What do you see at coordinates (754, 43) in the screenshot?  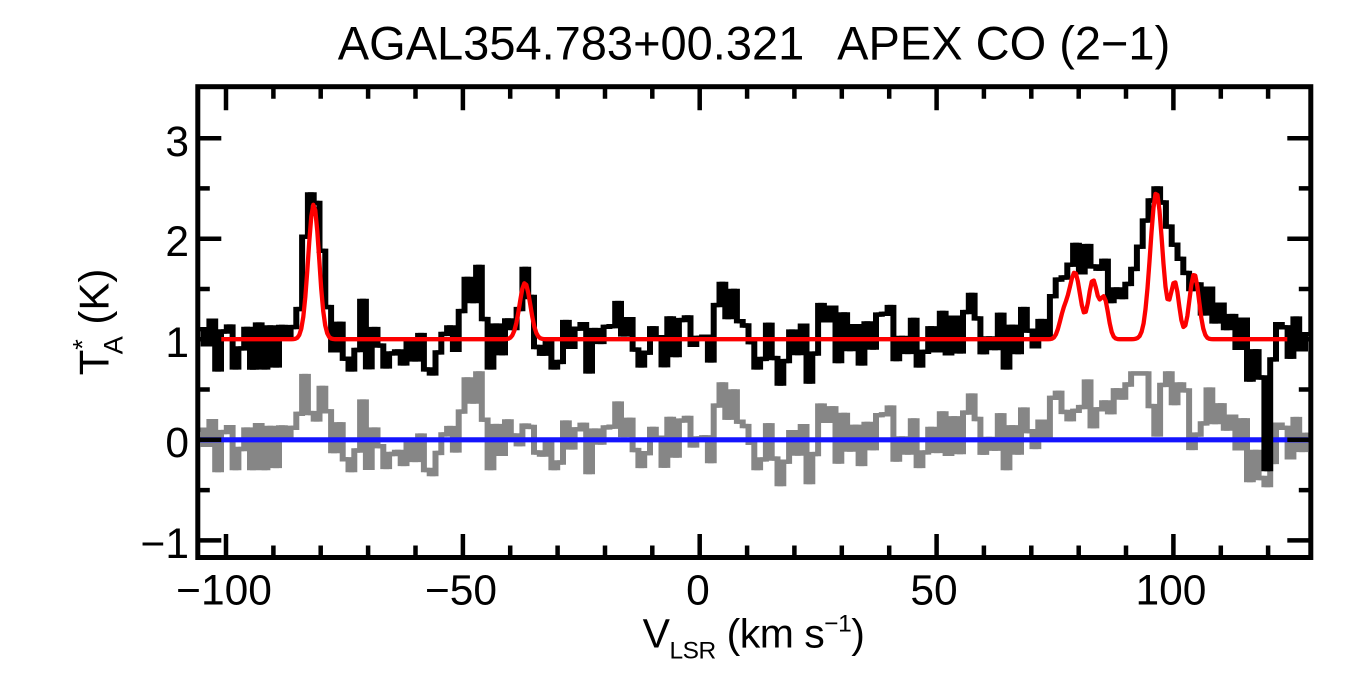 I see `svg-text:AGAL354.783+00.321 APEX CO (2: AGAL354.783+00.321 APEX CO (2−1)` at bounding box center [754, 43].